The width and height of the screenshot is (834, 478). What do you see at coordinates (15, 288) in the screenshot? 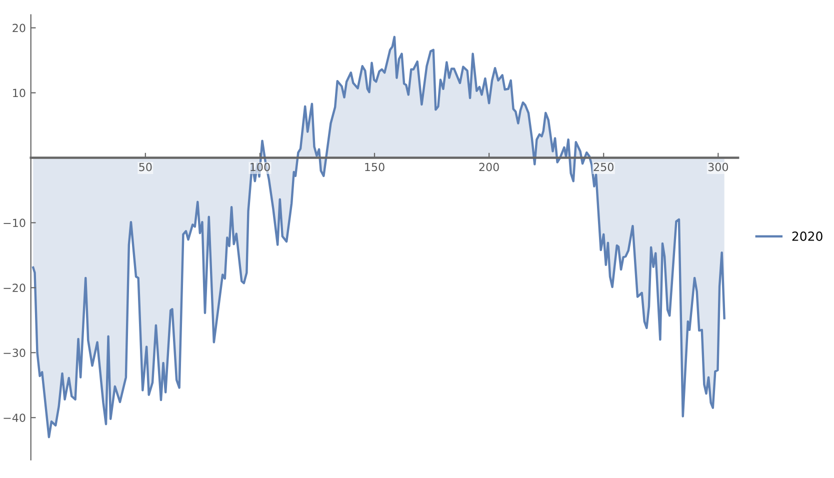
I see `y-tick-label: −20` at bounding box center [15, 288].